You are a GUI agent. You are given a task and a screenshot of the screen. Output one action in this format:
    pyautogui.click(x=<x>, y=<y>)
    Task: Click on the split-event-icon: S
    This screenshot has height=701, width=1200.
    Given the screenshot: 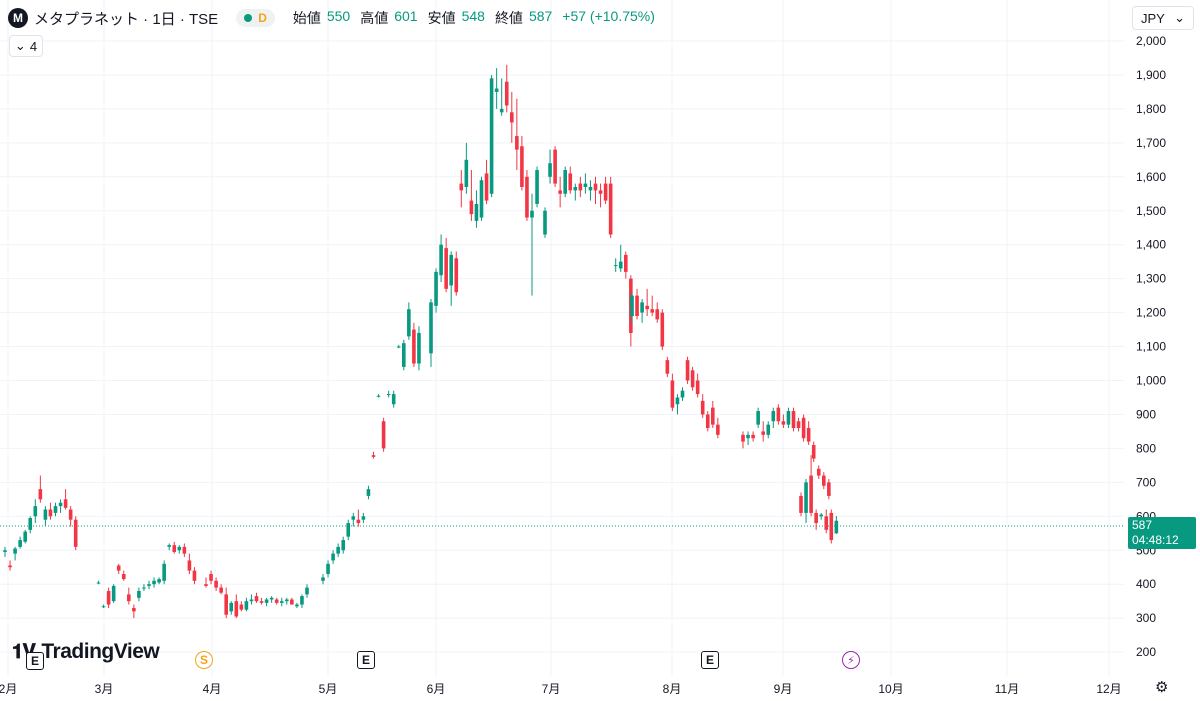 What is the action you would take?
    pyautogui.click(x=204, y=660)
    